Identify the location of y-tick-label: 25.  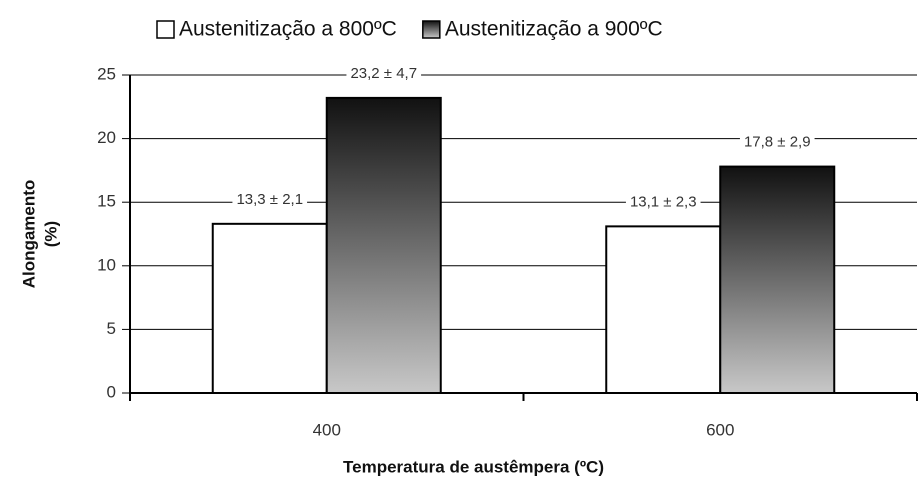
(106, 73).